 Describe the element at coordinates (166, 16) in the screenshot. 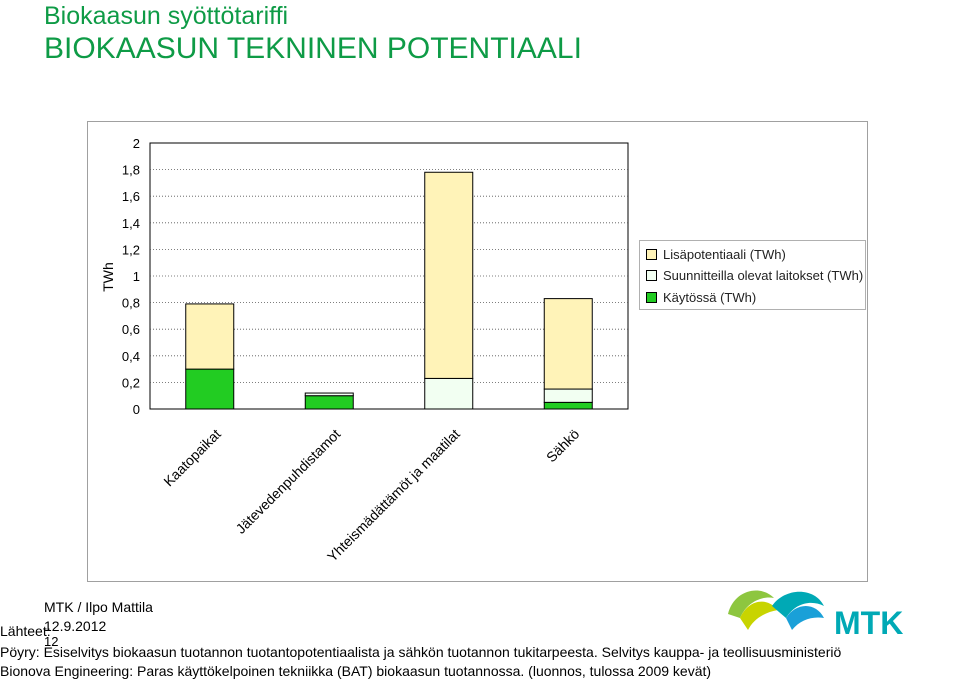

I see `slide-title: Biokaasun syöttötariffi` at that location.